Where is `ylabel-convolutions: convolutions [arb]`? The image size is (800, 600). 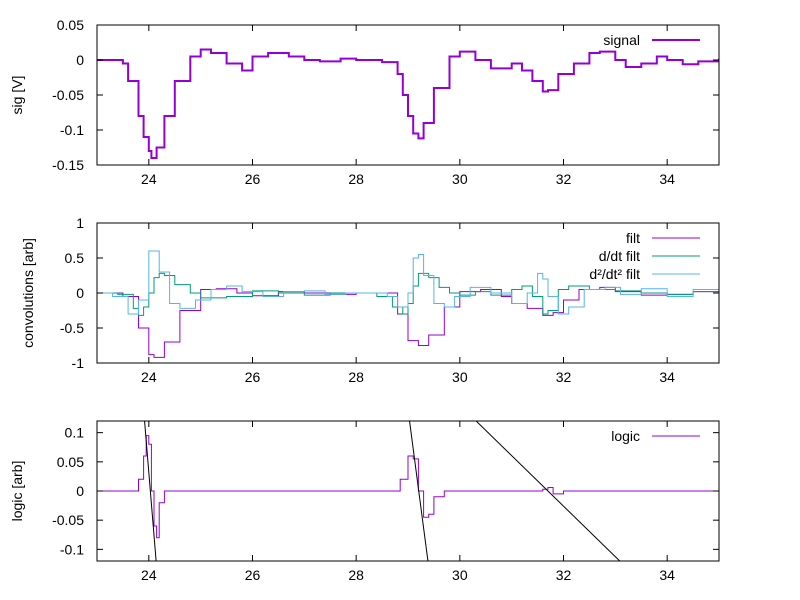
ylabel-convolutions: convolutions [arb] is located at coordinates (28, 293).